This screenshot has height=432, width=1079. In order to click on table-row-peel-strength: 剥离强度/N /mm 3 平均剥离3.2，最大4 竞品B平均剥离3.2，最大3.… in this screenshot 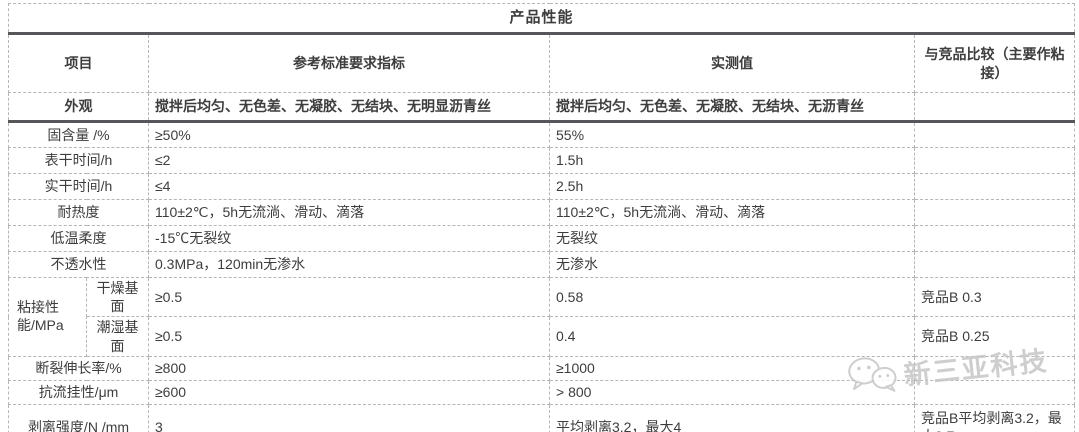, I will do `click(542, 417)`.